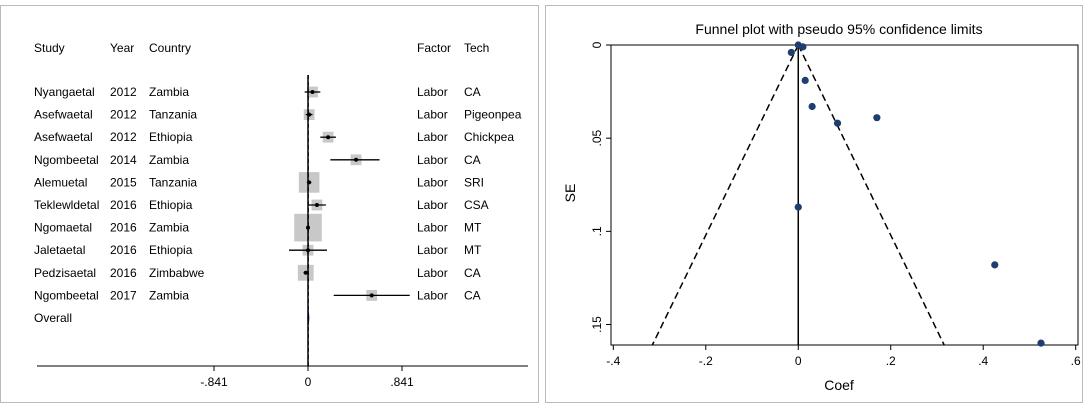 This screenshot has width=1084, height=409. Describe the element at coordinates (274, 137) in the screenshot. I see `forest-row: Asefwaetal 2012 Ethiopia Labor Chickpea` at that location.